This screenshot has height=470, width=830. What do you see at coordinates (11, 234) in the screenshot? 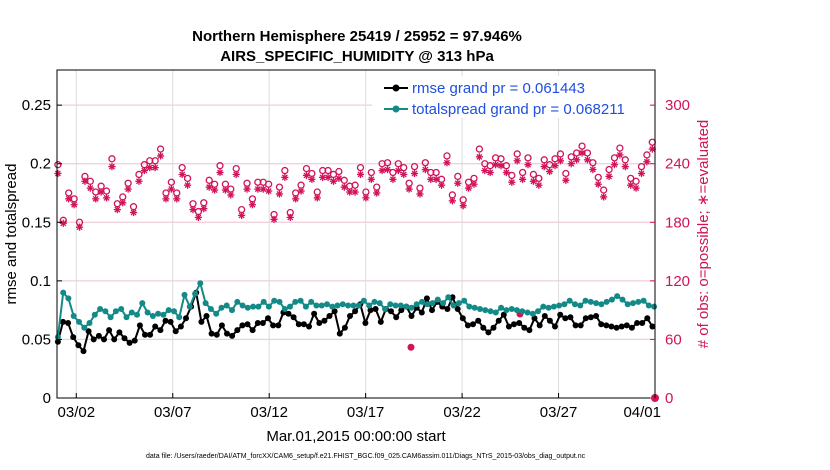
I see `y-axis-label: rmse and totalspread` at bounding box center [11, 234].